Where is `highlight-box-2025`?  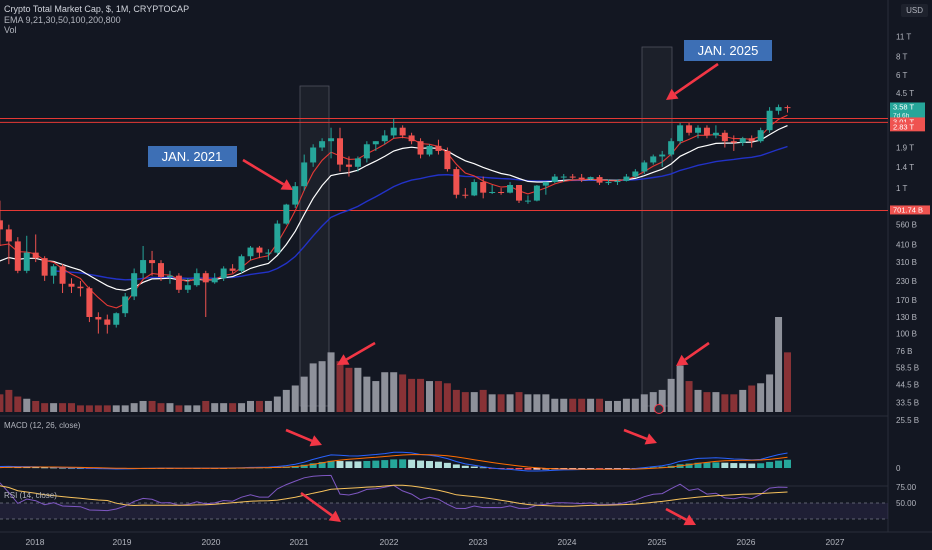 highlight-box-2025 is located at coordinates (657, 226).